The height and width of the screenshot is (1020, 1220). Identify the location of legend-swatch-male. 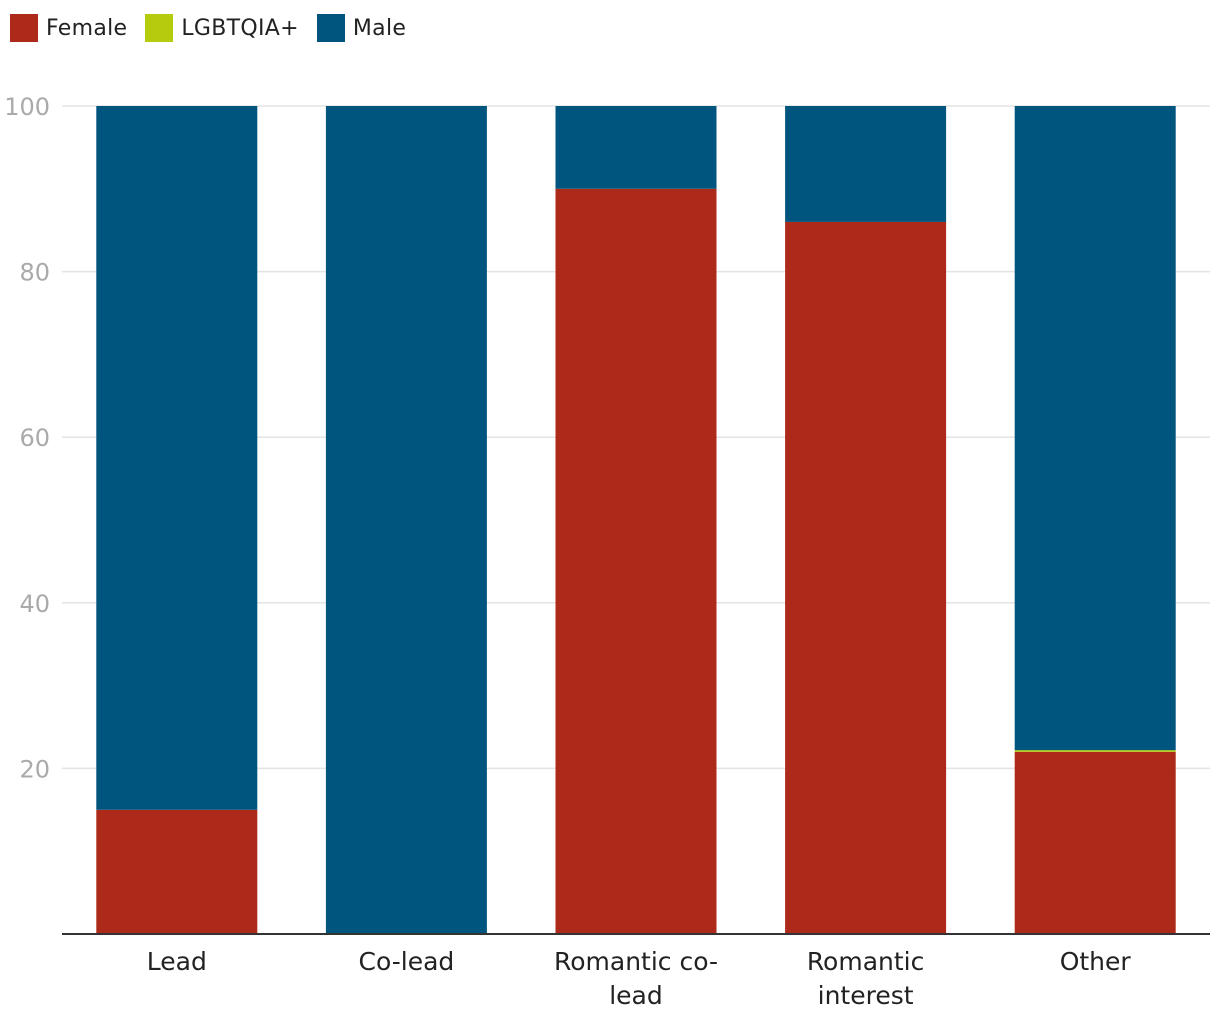
(330, 28).